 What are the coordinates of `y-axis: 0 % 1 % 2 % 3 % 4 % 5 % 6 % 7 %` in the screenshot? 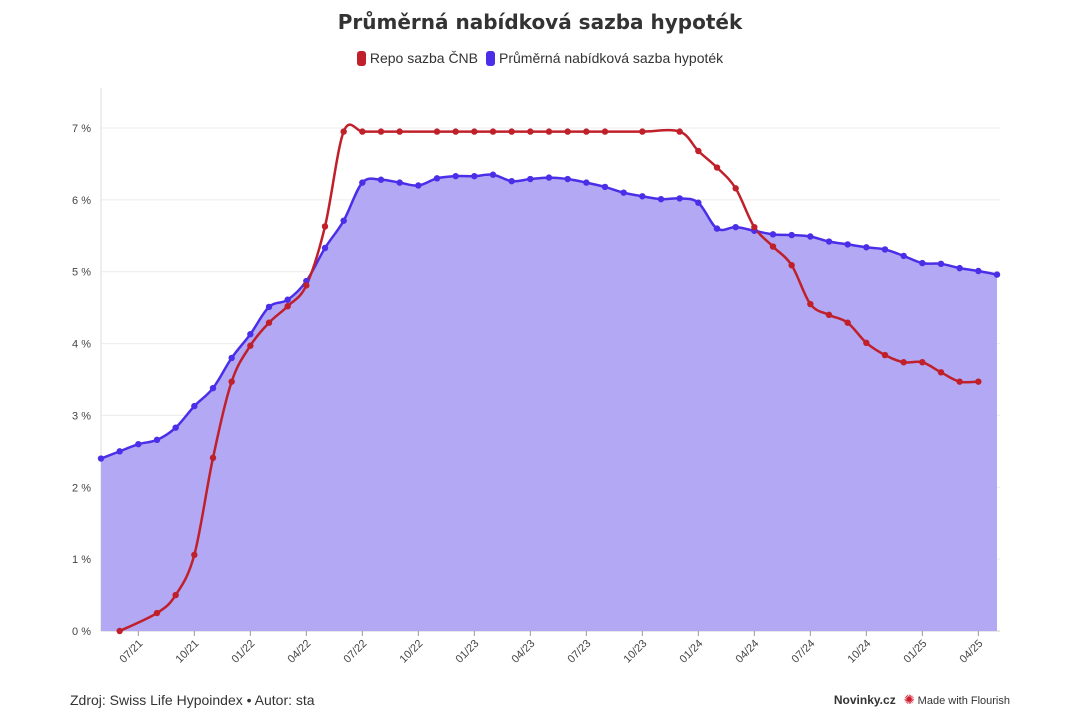 It's located at (81, 380).